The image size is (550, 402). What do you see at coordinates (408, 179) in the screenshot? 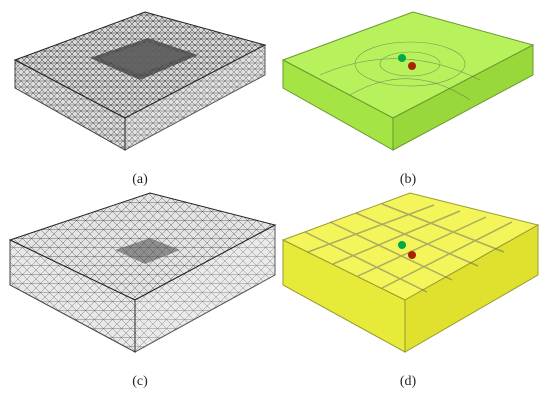
I see `panel-label: (b)` at bounding box center [408, 179].